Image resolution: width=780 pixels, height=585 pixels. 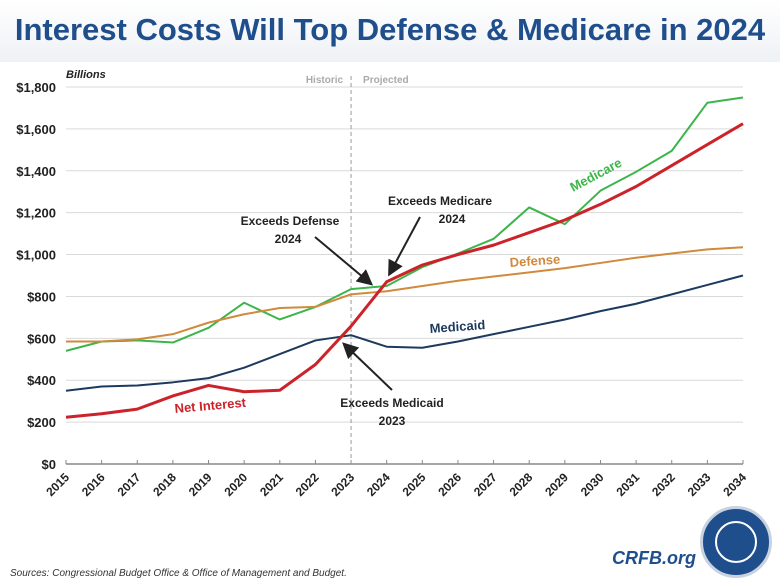 What do you see at coordinates (41, 296) in the screenshot?
I see `y-tick-label: $800` at bounding box center [41, 296].